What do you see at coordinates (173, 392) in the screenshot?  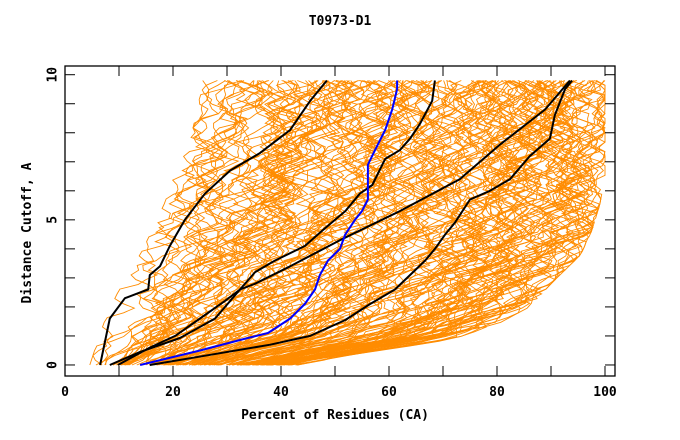 I see `x-tick-label: 20` at bounding box center [173, 392].